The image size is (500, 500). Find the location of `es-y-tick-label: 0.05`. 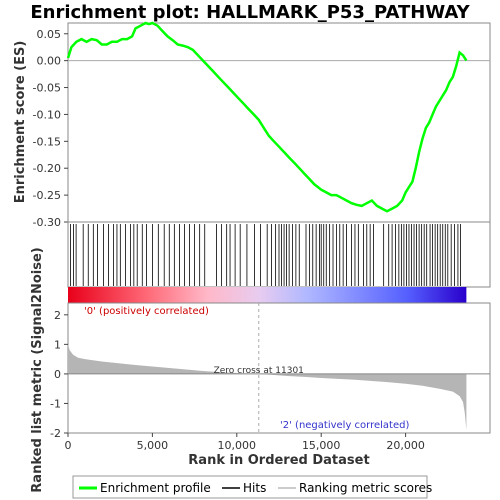

es-y-tick-label: 0.05 is located at coordinates (49, 34).